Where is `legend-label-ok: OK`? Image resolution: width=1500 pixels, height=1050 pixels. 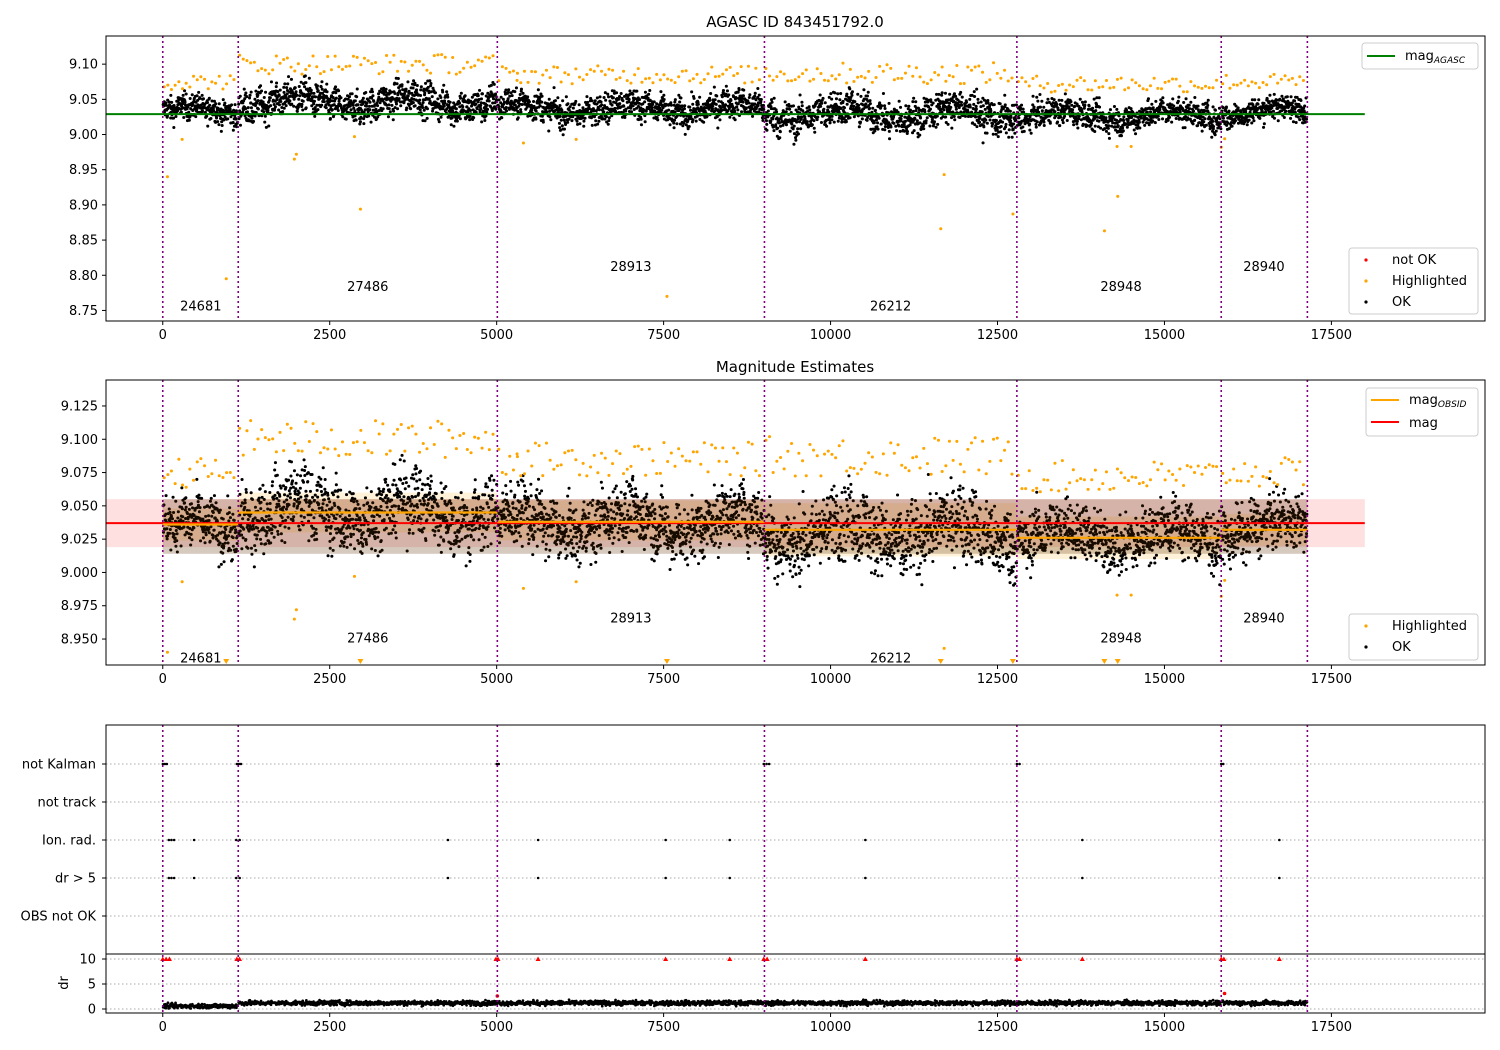 legend-label-ok: OK is located at coordinates (1401, 302).